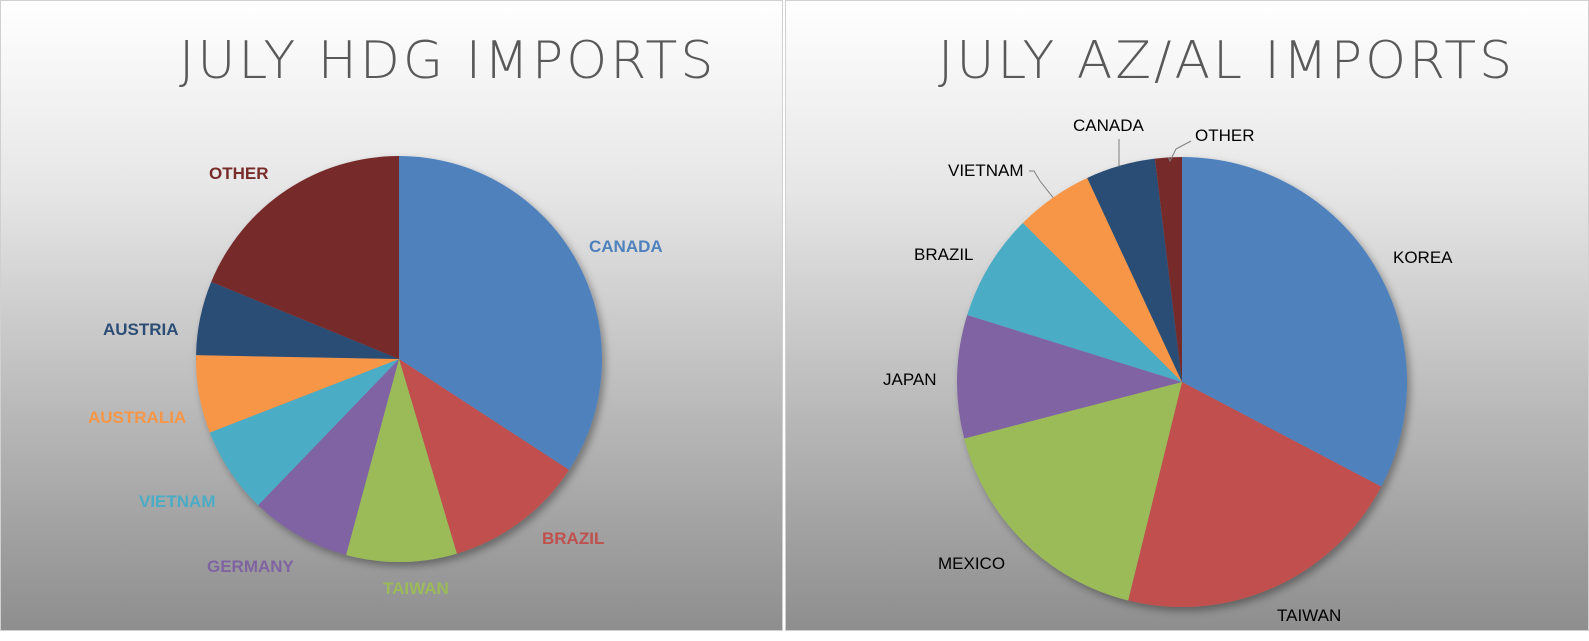 The image size is (1589, 641). I want to click on slice-label-austria: AUSTRIA, so click(141, 329).